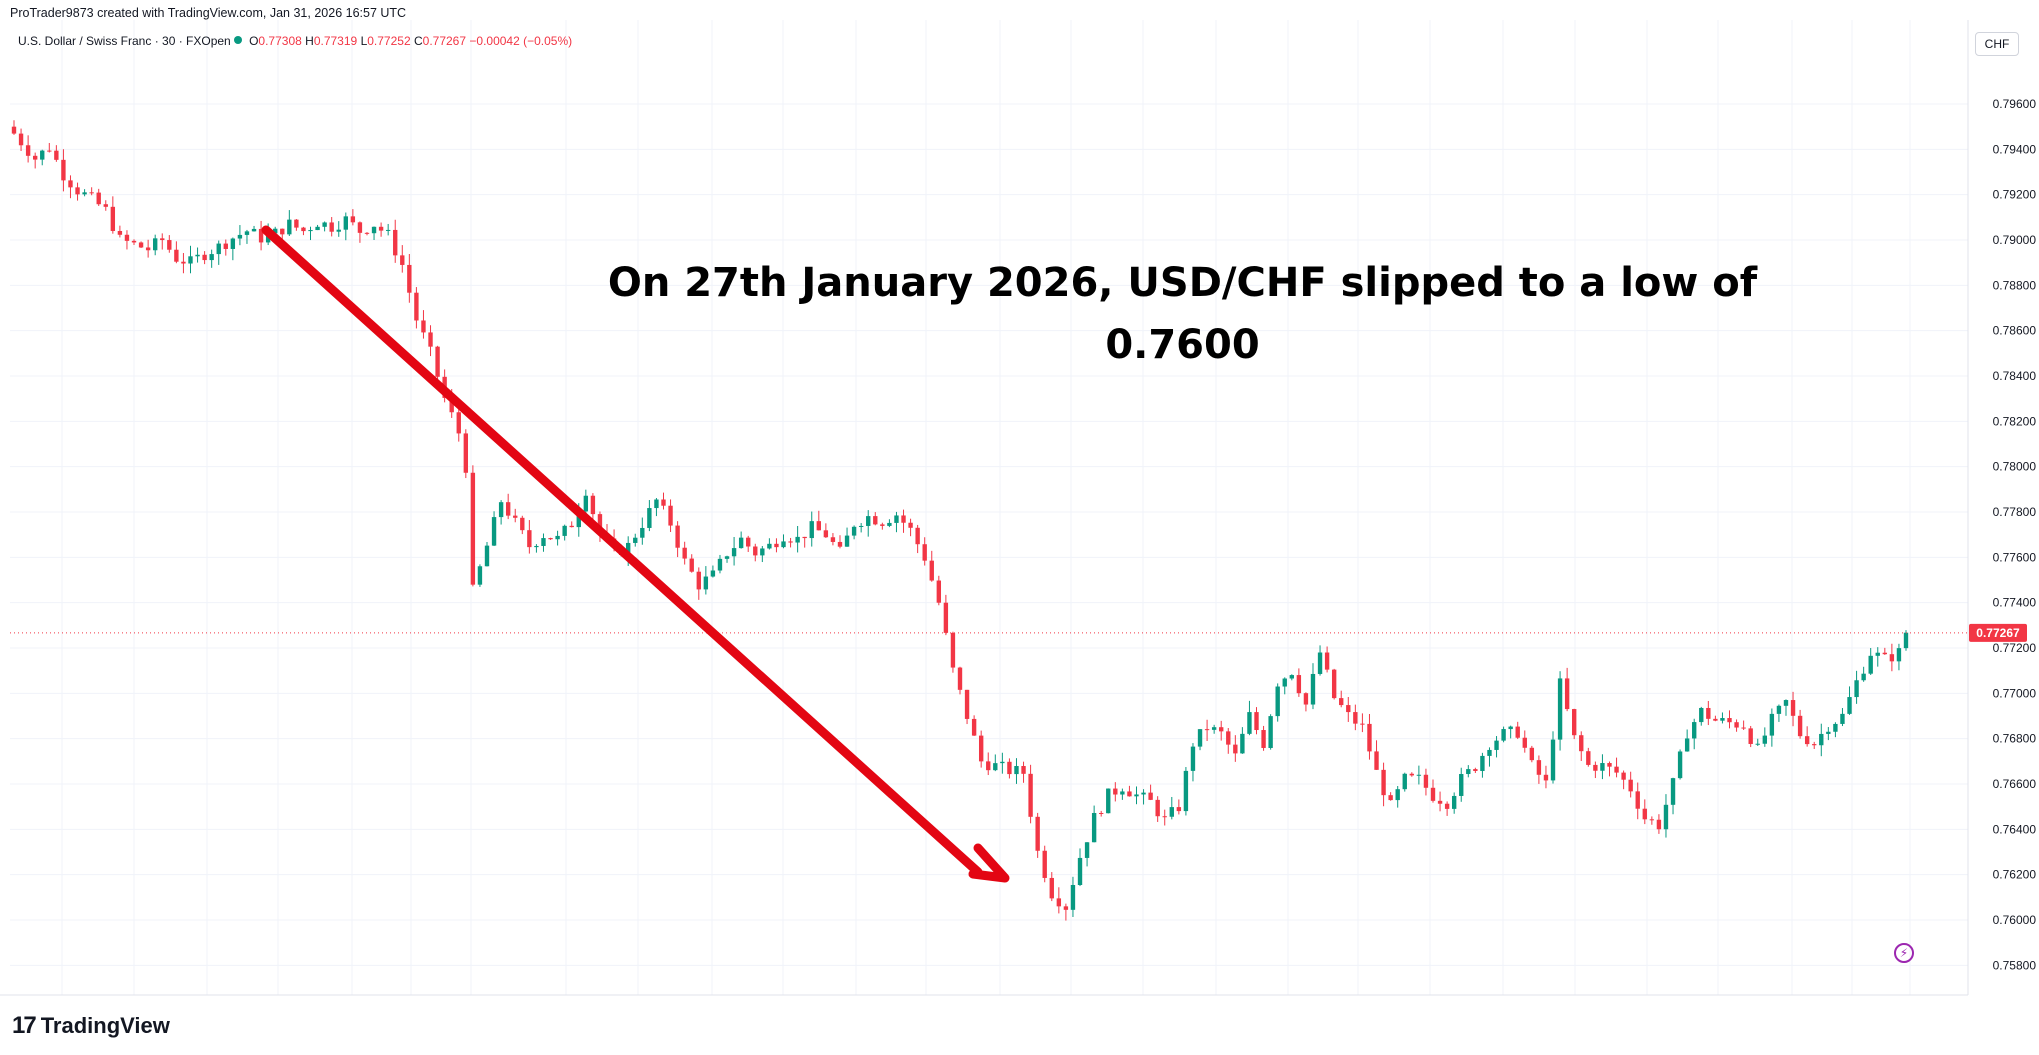 The width and height of the screenshot is (2039, 1055). Describe the element at coordinates (1997, 44) in the screenshot. I see `currency-button: CHF` at that location.